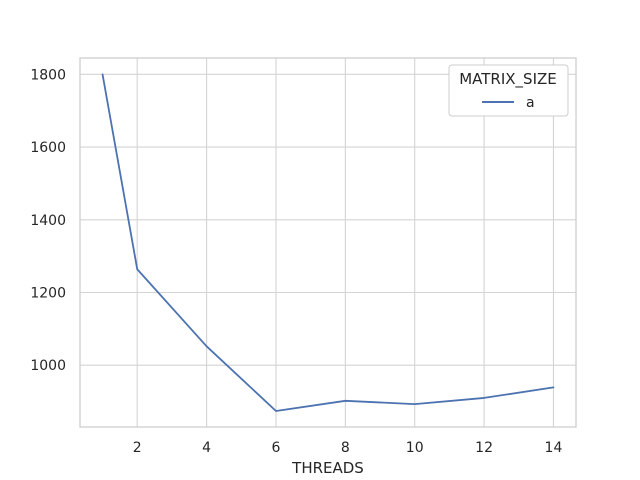 The width and height of the screenshot is (640, 480). I want to click on y-tick-1000: 1000, so click(48, 366).